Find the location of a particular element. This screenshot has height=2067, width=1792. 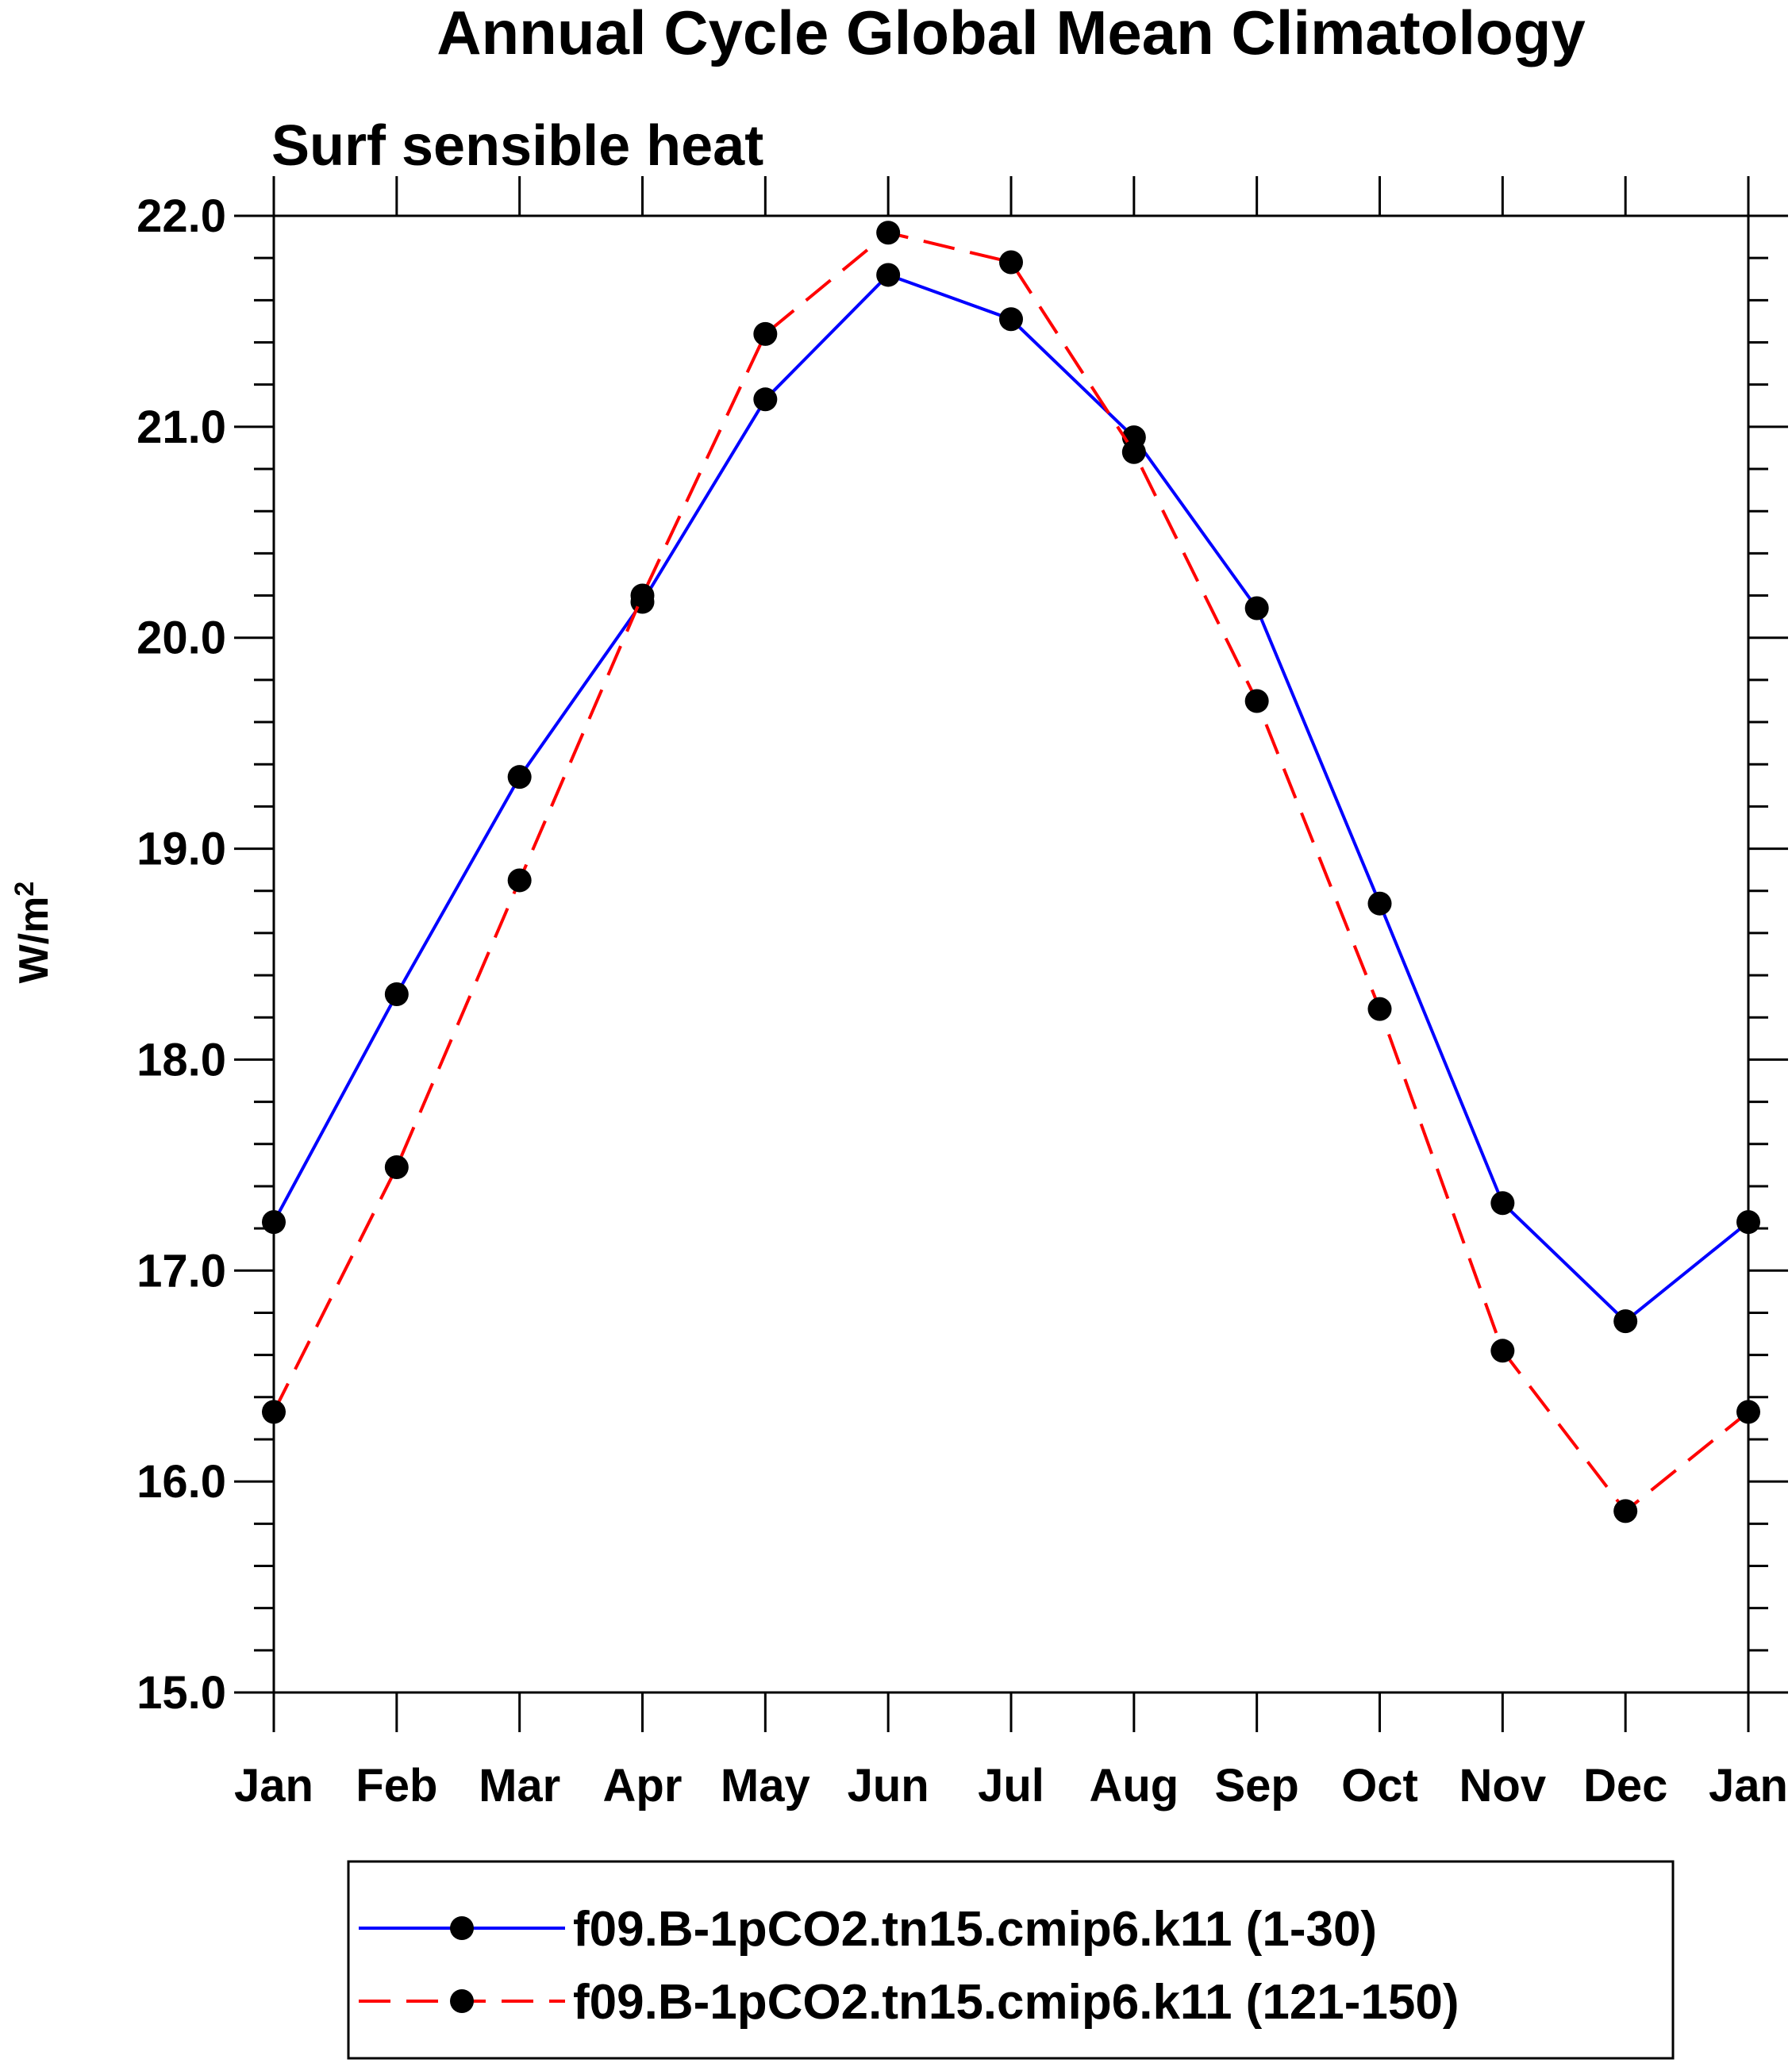

y-axis-label: W/m2 is located at coordinates (33, 933).